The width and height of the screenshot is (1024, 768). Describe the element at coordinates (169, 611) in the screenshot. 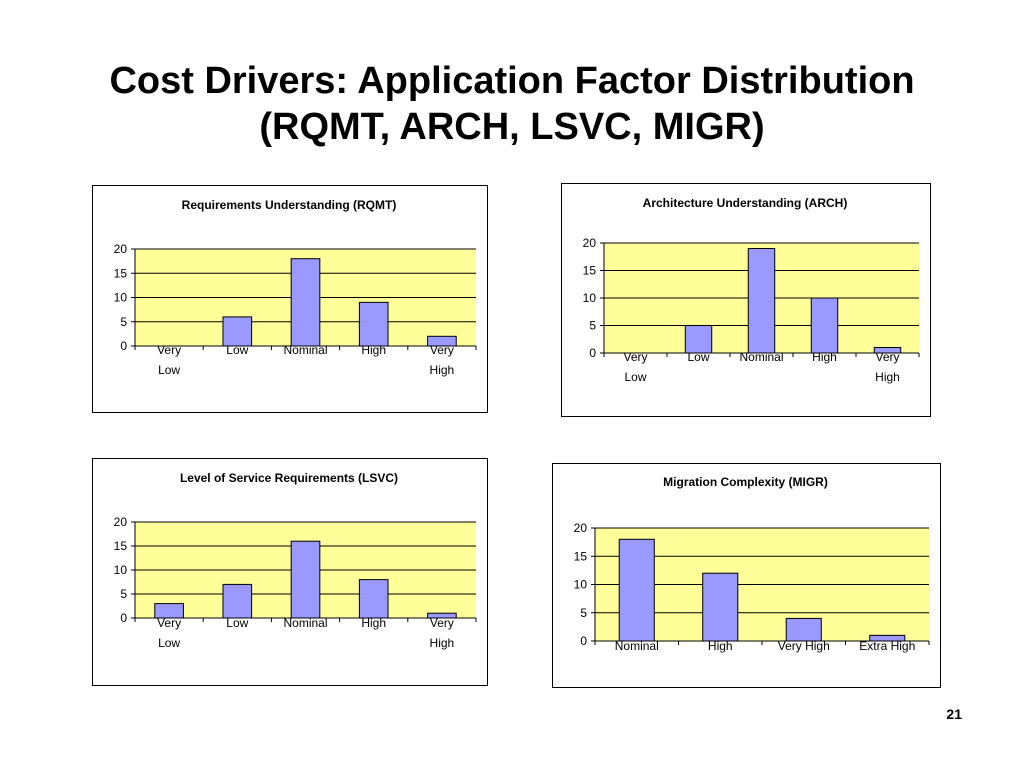

I see `bar-very-low` at that location.